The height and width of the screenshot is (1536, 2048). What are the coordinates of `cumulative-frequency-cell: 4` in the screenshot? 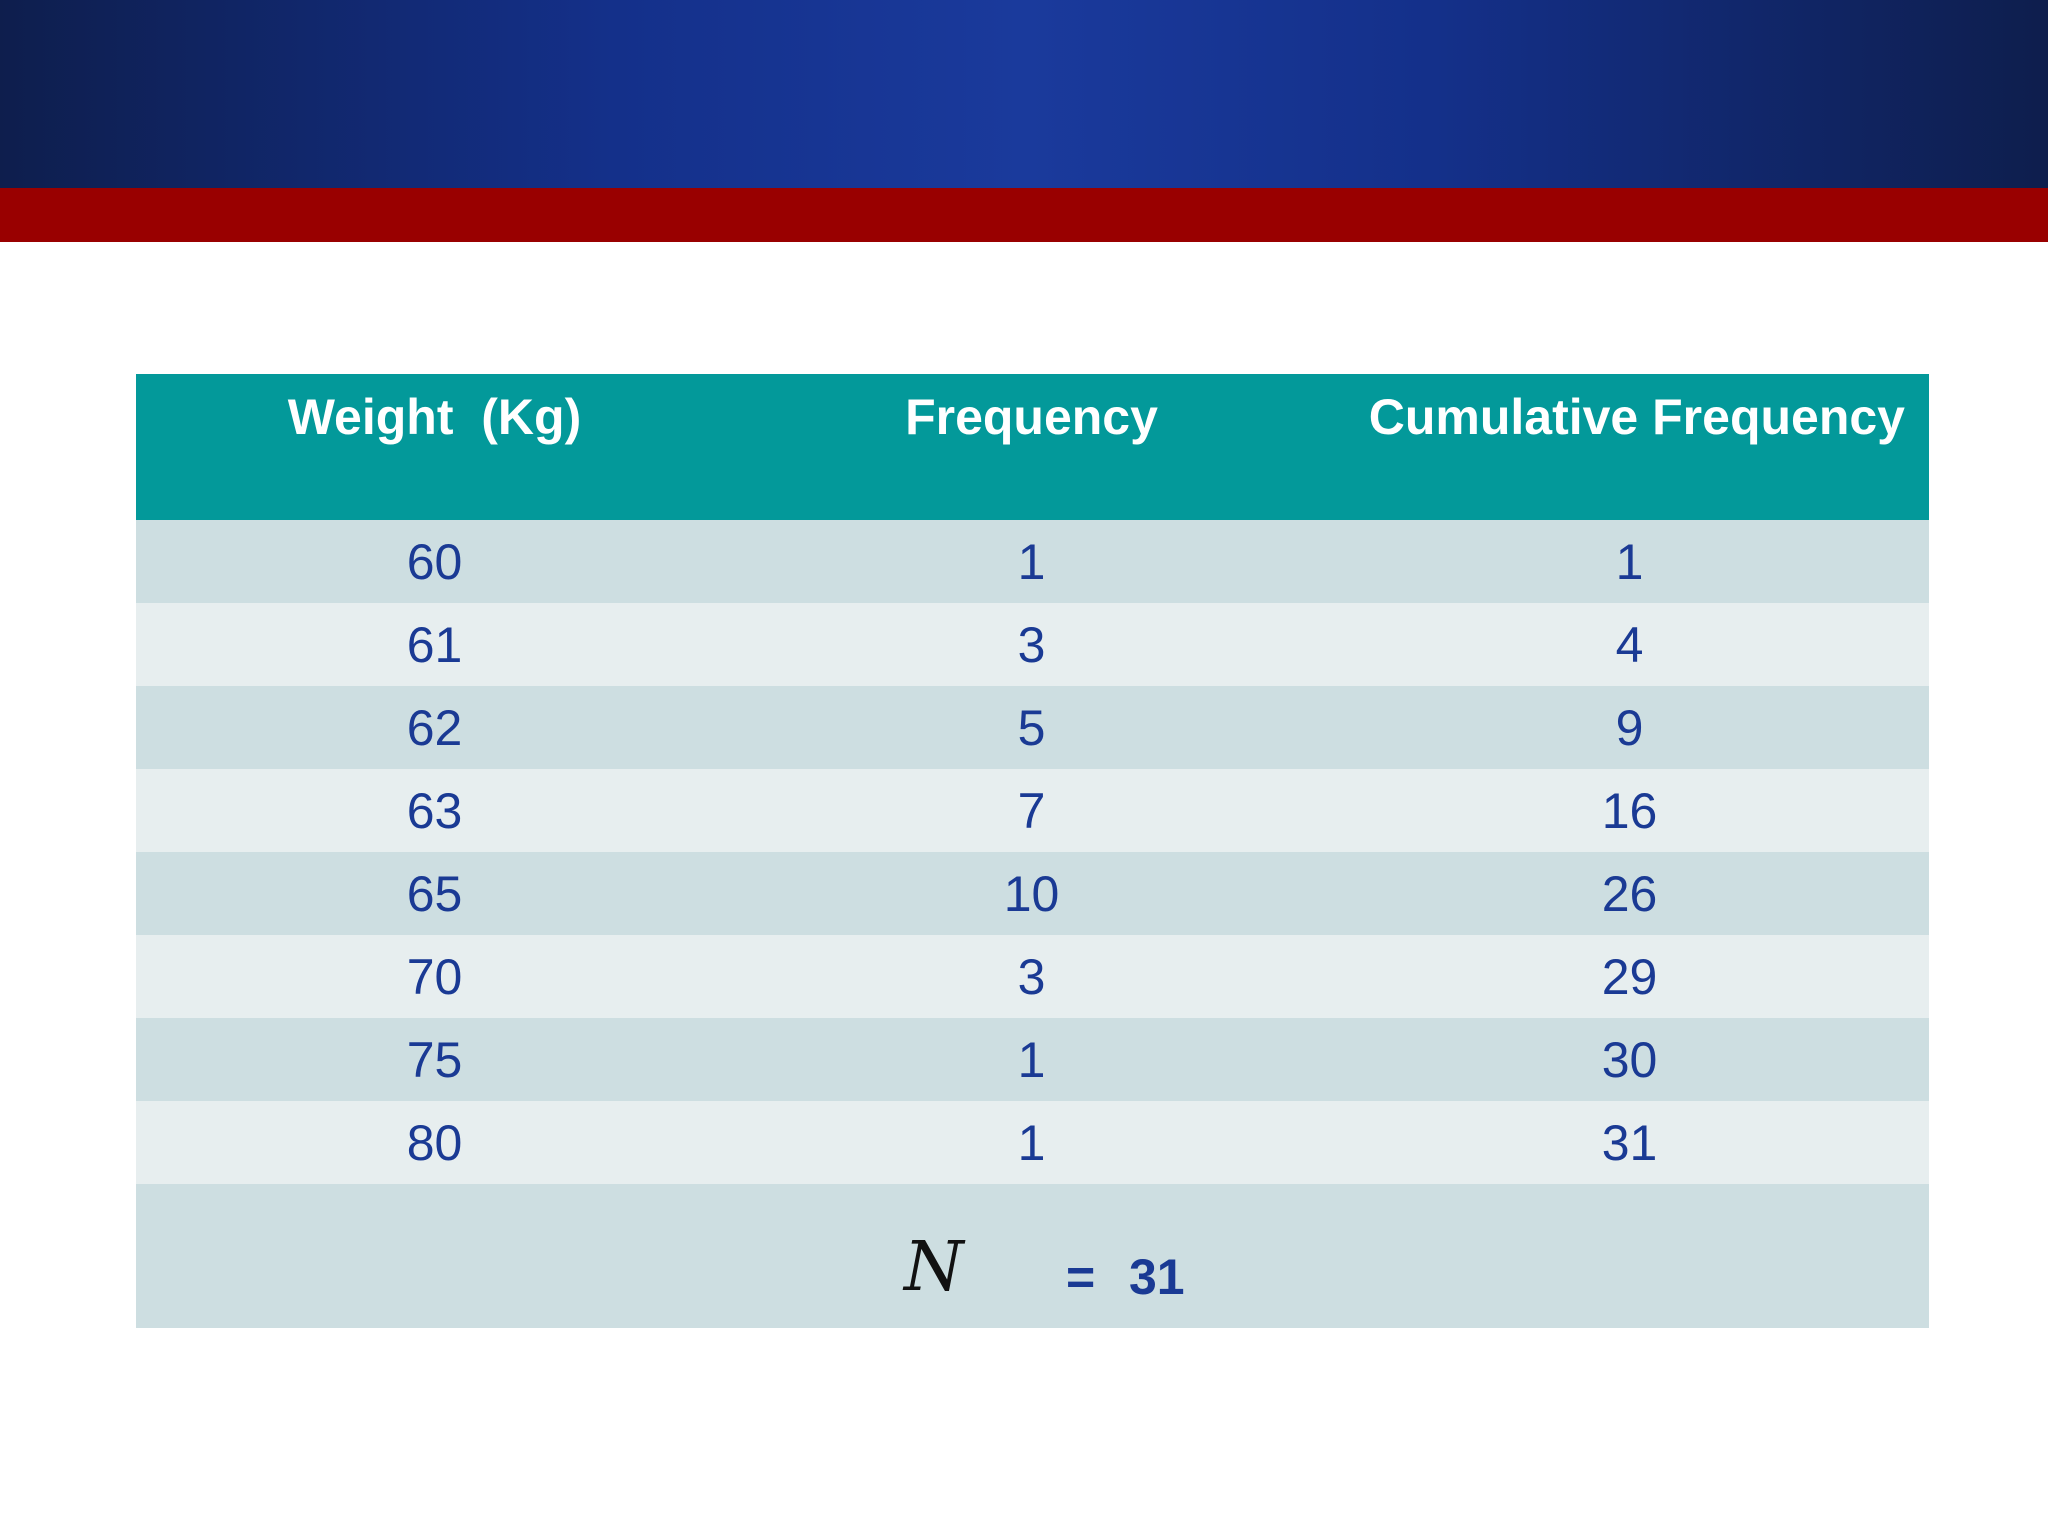 It's located at (1629, 644).